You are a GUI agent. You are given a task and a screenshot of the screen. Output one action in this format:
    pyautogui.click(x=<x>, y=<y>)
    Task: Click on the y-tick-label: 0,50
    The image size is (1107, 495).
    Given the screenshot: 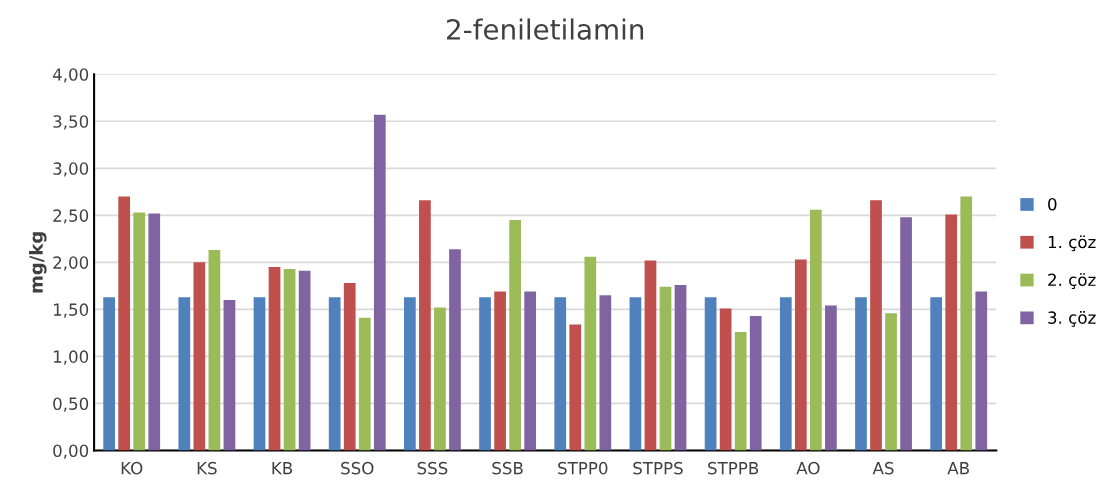 What is the action you would take?
    pyautogui.click(x=71, y=404)
    